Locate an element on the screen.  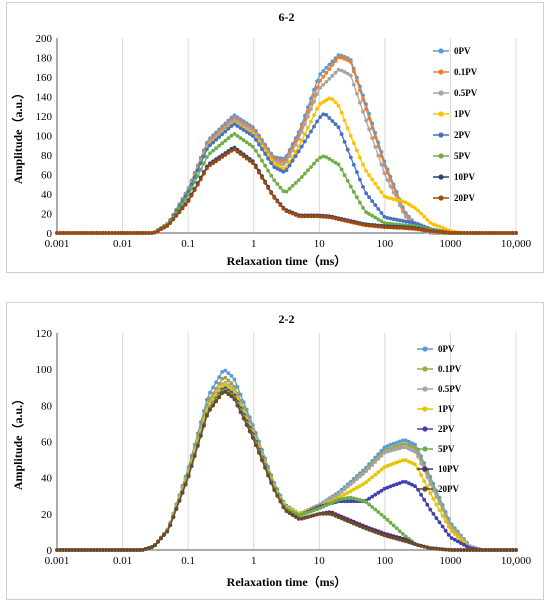
x-tick-label: 10,000 is located at coordinates (516, 244).